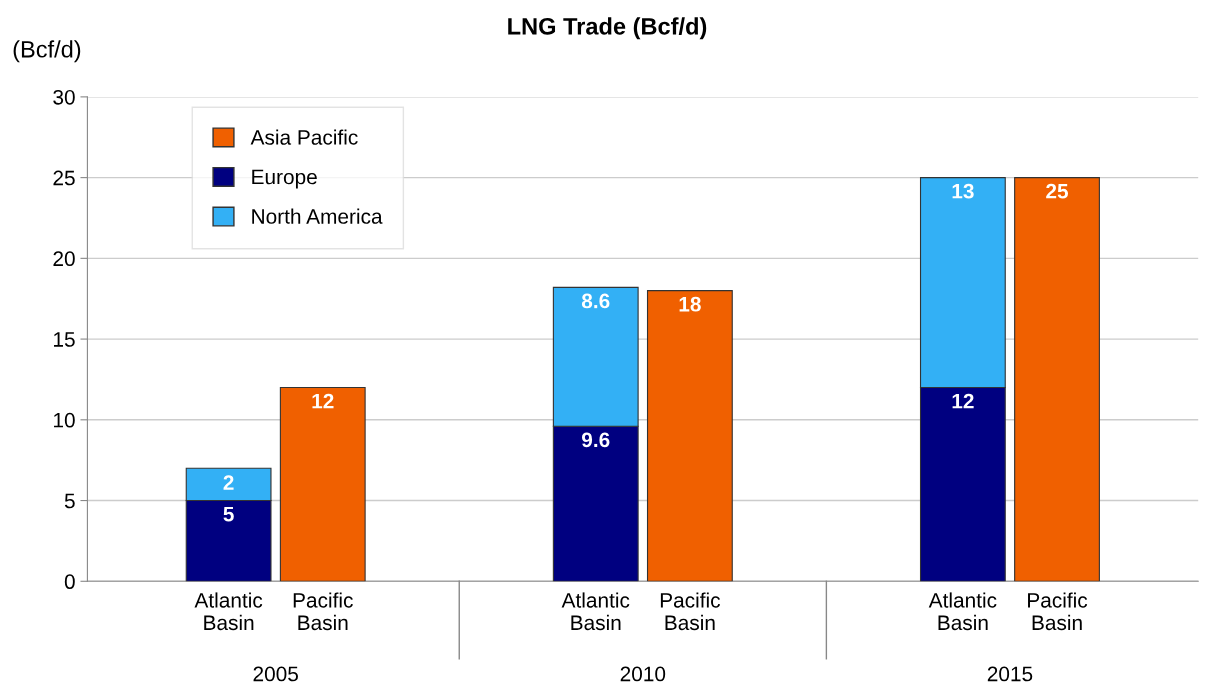 Image resolution: width=1214 pixels, height=692 pixels. What do you see at coordinates (643, 674) in the screenshot?
I see `text: 2010` at bounding box center [643, 674].